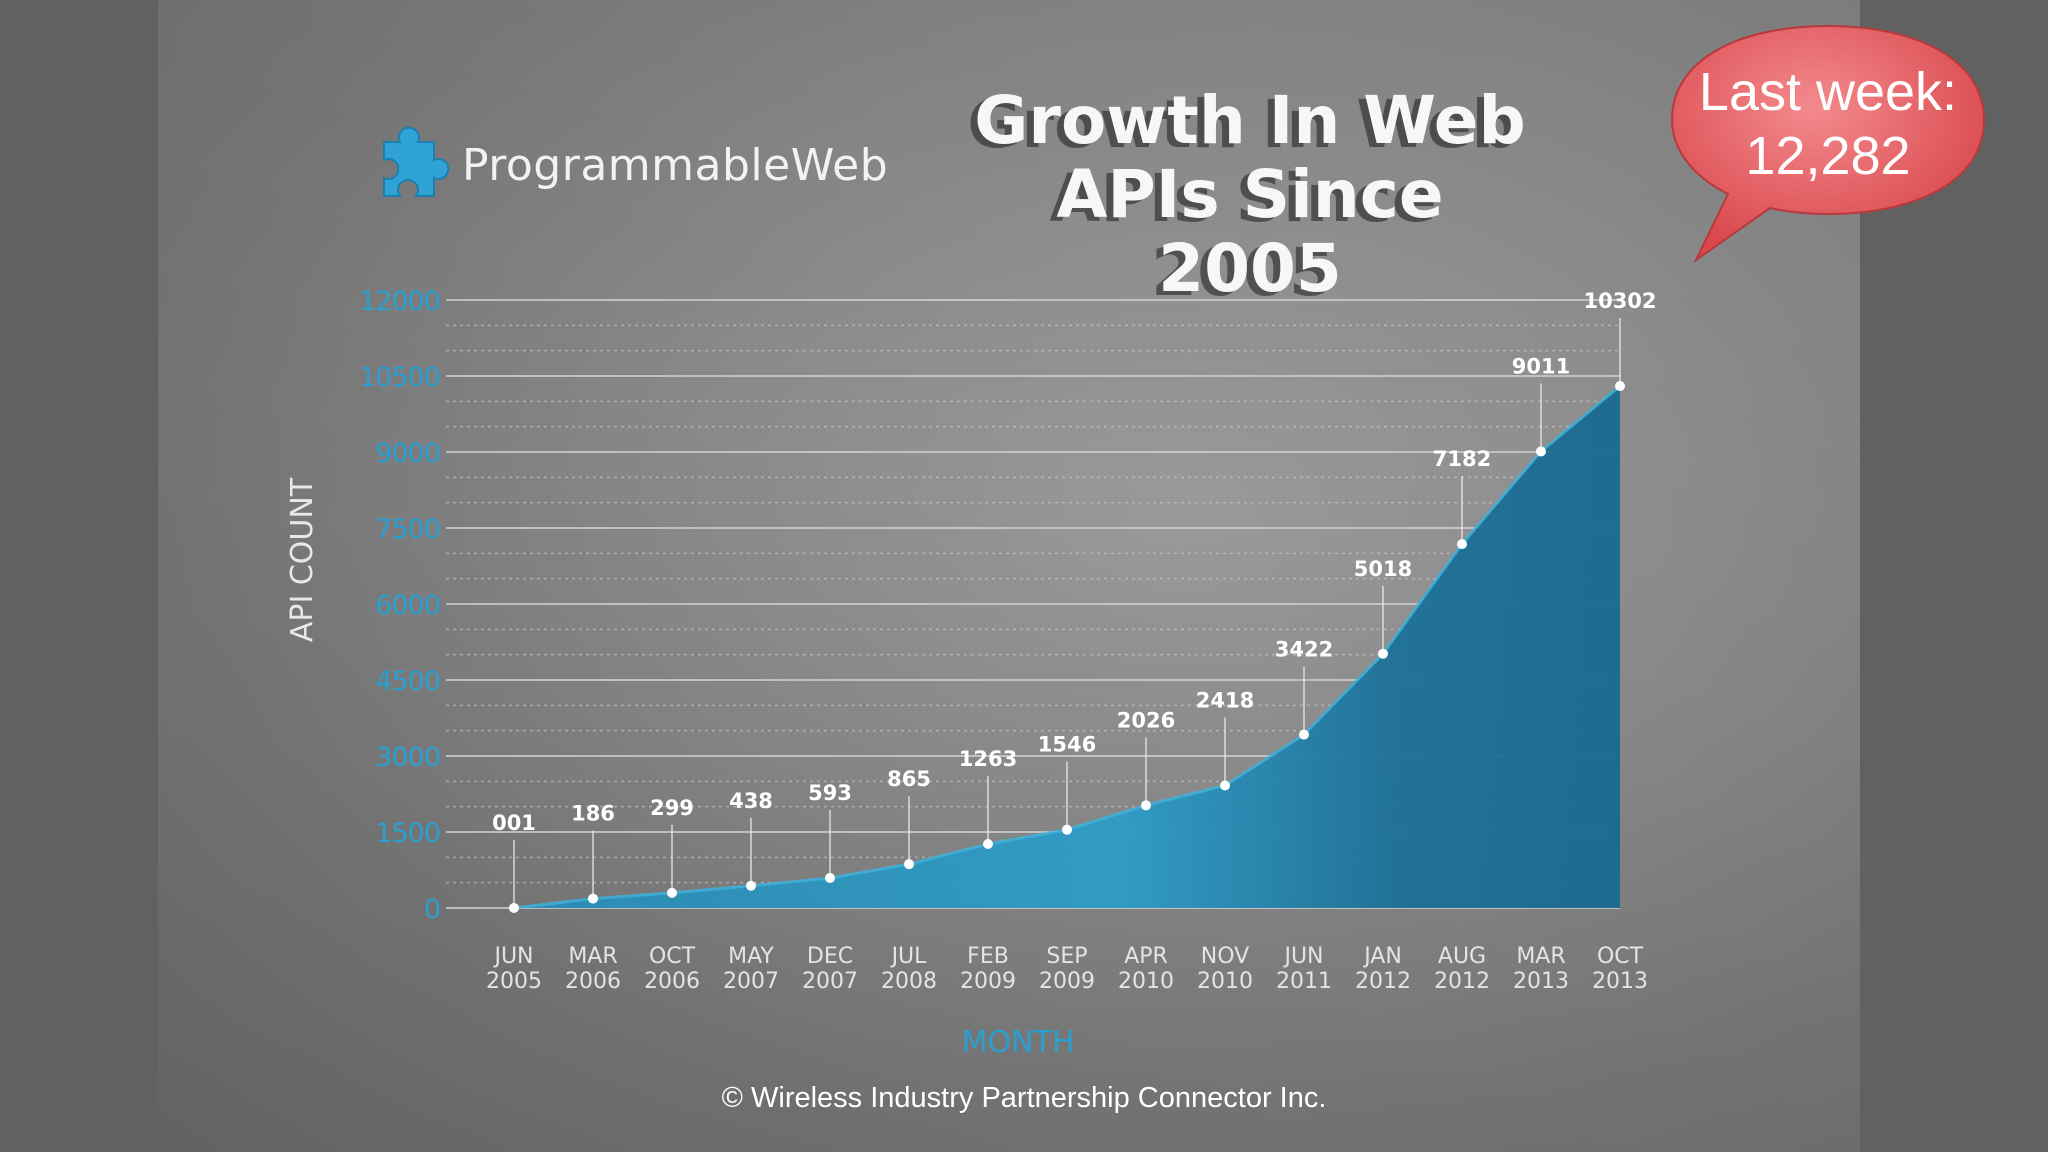 This screenshot has height=1152, width=2048. What do you see at coordinates (1250, 120) in the screenshot?
I see `chart-title-line-1: Growth In Web` at bounding box center [1250, 120].